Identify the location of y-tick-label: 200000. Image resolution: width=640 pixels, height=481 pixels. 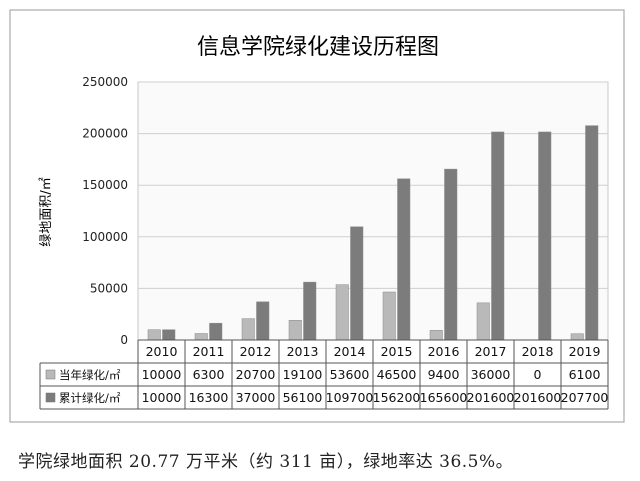
(105, 134).